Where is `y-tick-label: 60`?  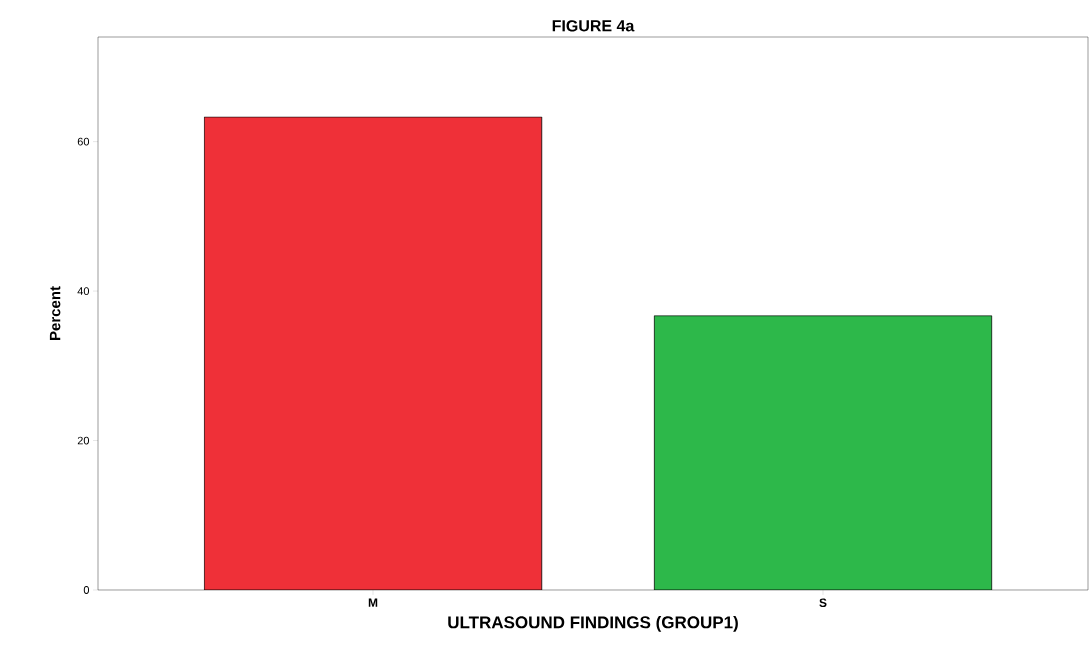
y-tick-label: 60 is located at coordinates (83, 141).